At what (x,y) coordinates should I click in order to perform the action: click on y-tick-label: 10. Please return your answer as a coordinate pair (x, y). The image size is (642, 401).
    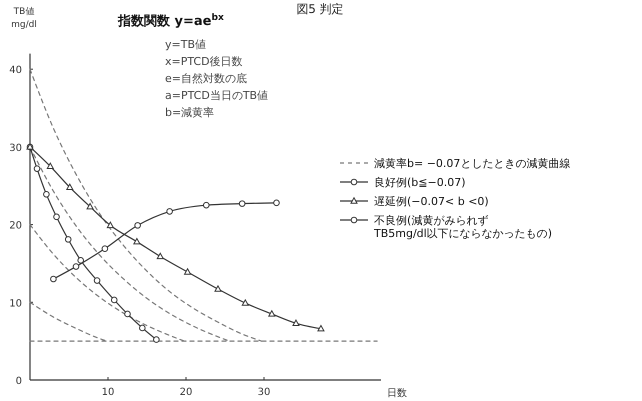
    Looking at the image, I should click on (15, 304).